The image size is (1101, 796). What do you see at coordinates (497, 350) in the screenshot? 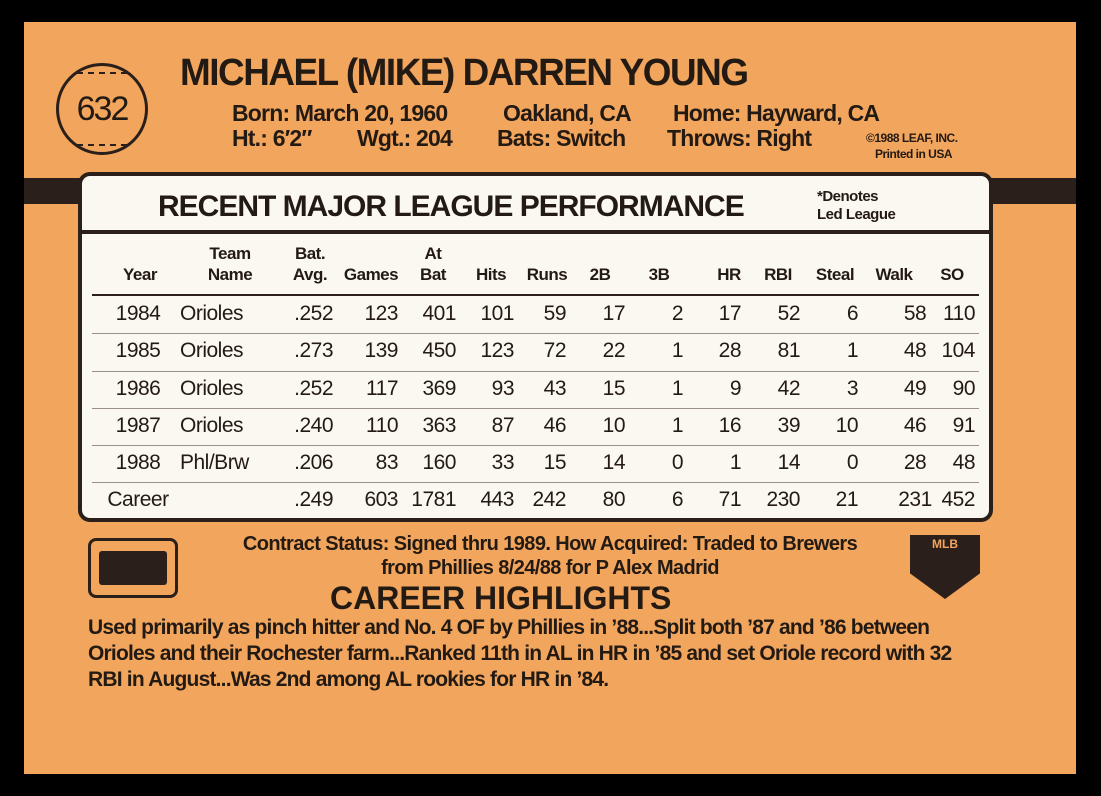
I see `stat-cell: 123` at bounding box center [497, 350].